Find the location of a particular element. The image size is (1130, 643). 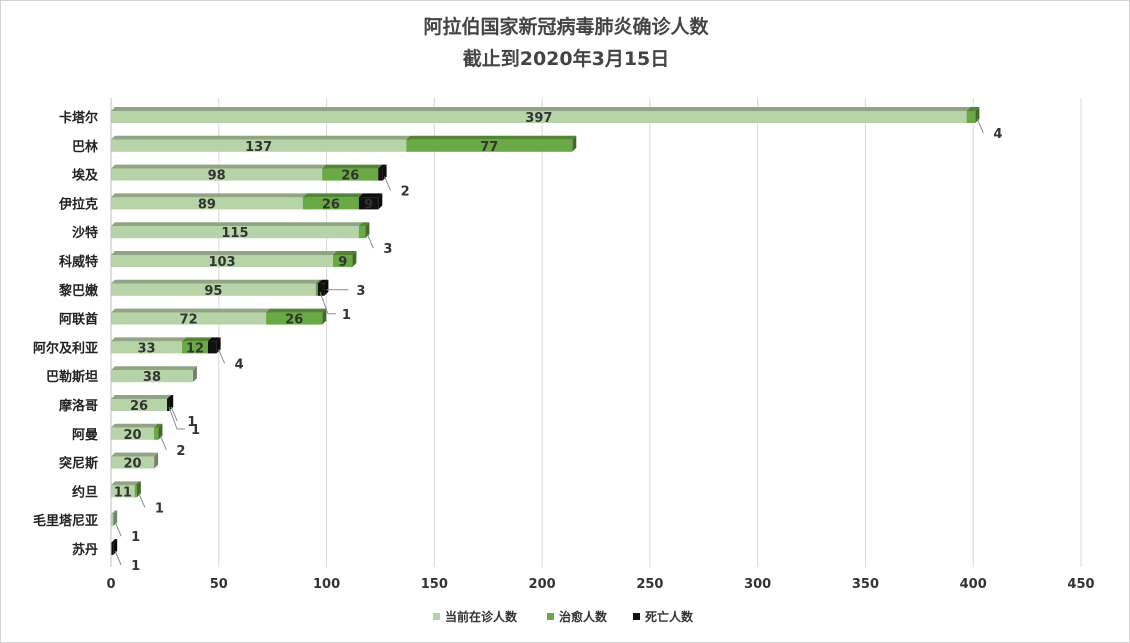

data-label-黎巴嫩: 3 is located at coordinates (360, 291).